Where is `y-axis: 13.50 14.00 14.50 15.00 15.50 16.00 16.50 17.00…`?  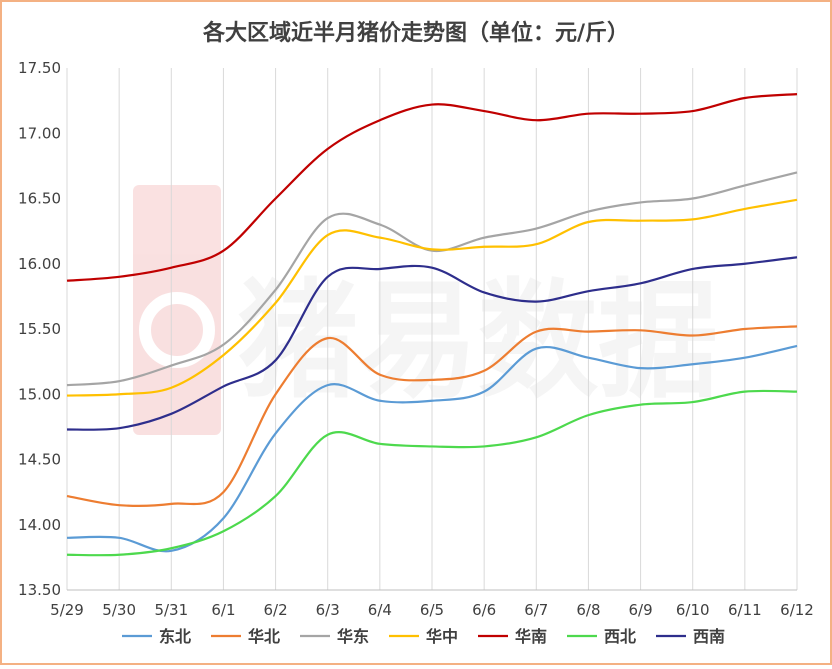 y-axis: 13.50 14.00 14.50 15.00 15.50 16.00 16.50 17.00… is located at coordinates (39, 329).